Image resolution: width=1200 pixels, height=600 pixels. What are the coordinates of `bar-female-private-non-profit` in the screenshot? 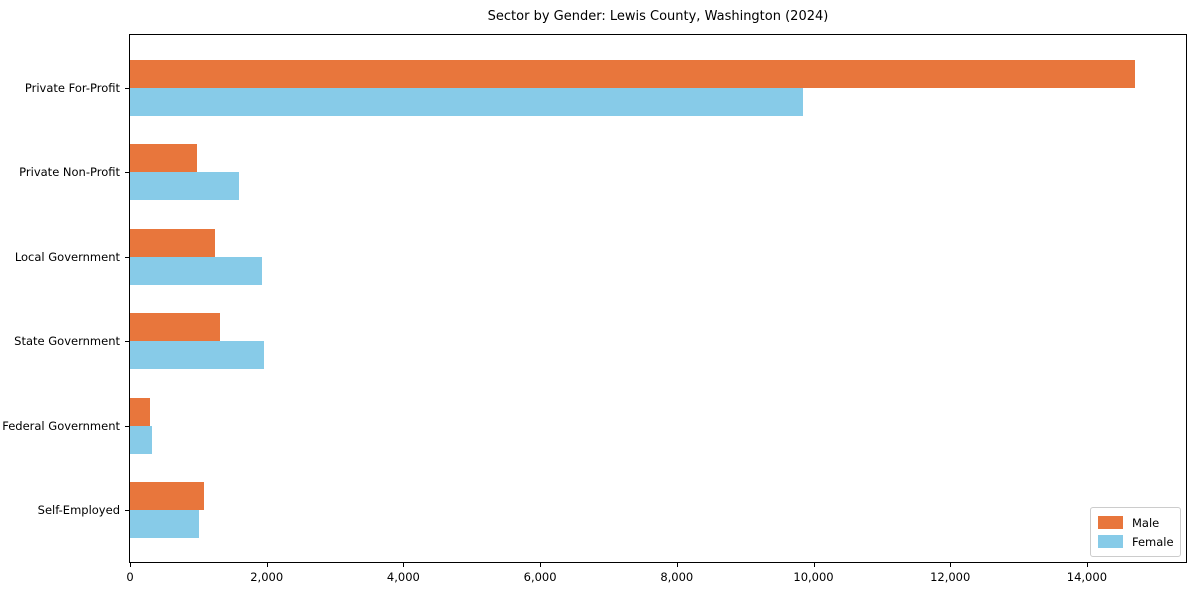 It's located at (184, 186).